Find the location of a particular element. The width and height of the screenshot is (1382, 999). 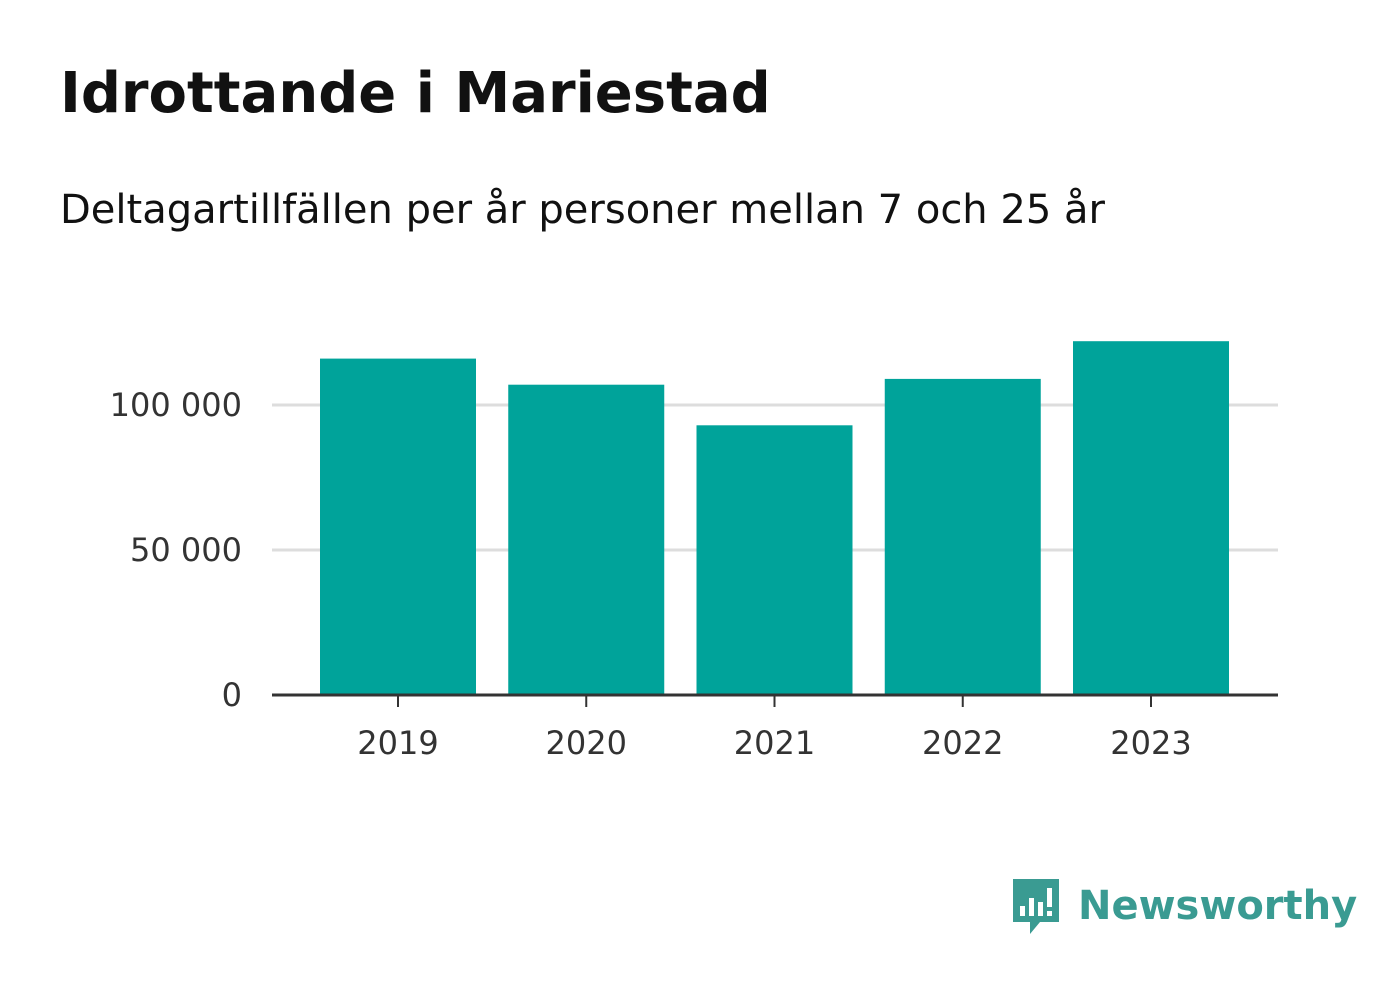

y-tick-label: 0 is located at coordinates (232, 695).